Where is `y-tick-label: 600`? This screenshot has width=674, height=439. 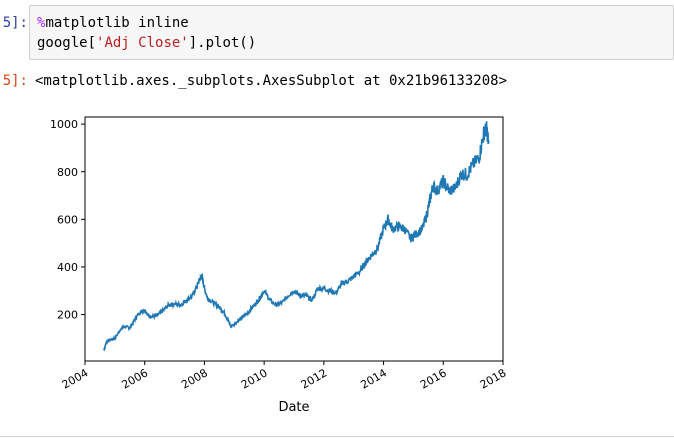
y-tick-label: 600 is located at coordinates (67, 219).